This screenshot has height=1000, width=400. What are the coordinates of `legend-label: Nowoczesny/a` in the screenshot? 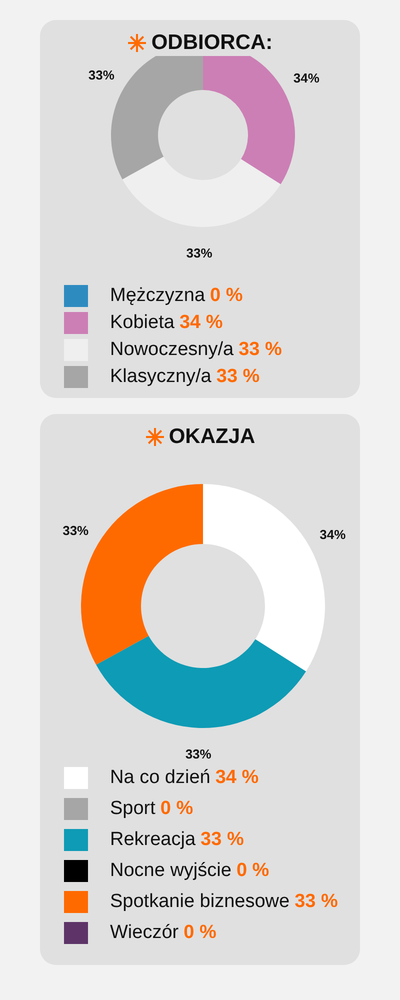 It's located at (172, 349).